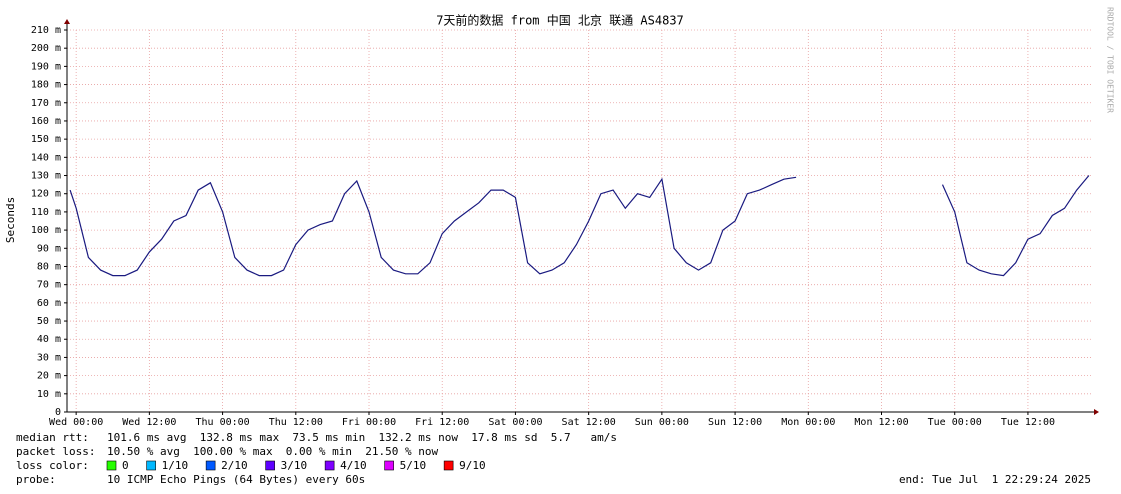 Image resolution: width=1121 pixels, height=494 pixels. What do you see at coordinates (49, 376) in the screenshot?
I see `y-tick-label: 20 m` at bounding box center [49, 376].